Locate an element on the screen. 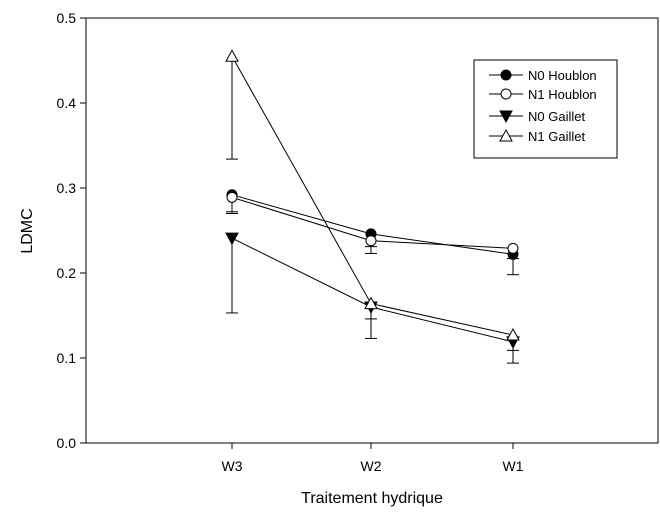 This screenshot has height=517, width=660. y-tick-label: 0.5 is located at coordinates (67, 18).